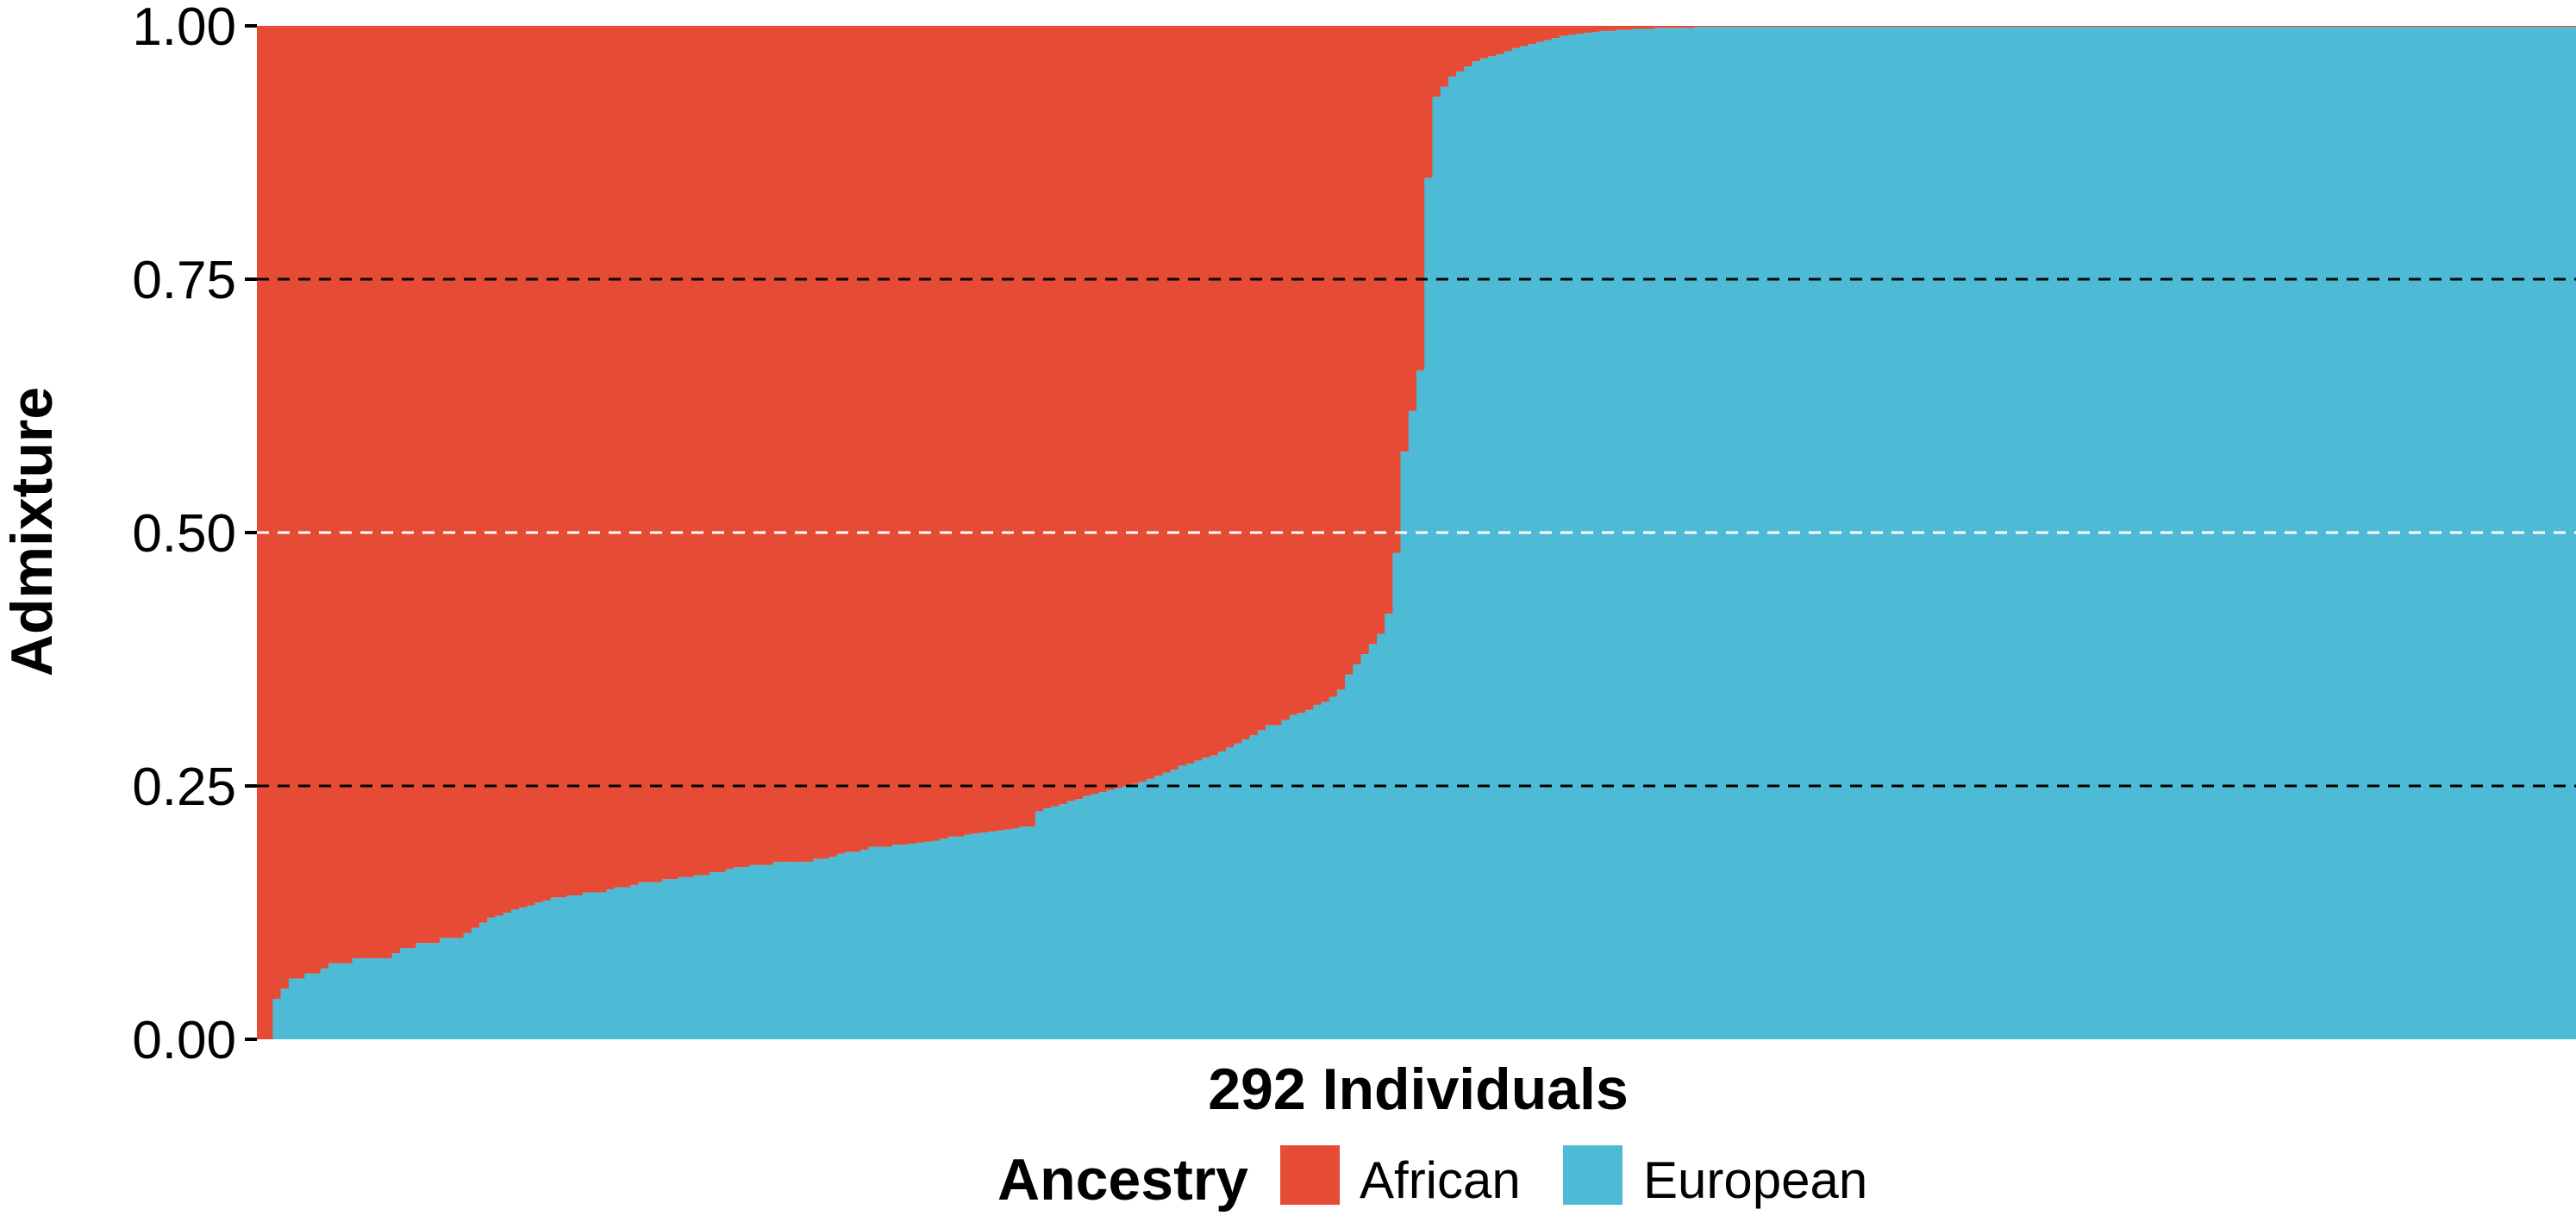 This screenshot has width=2576, height=1222. I want to click on legend-title: Ancestry, so click(1122, 1180).